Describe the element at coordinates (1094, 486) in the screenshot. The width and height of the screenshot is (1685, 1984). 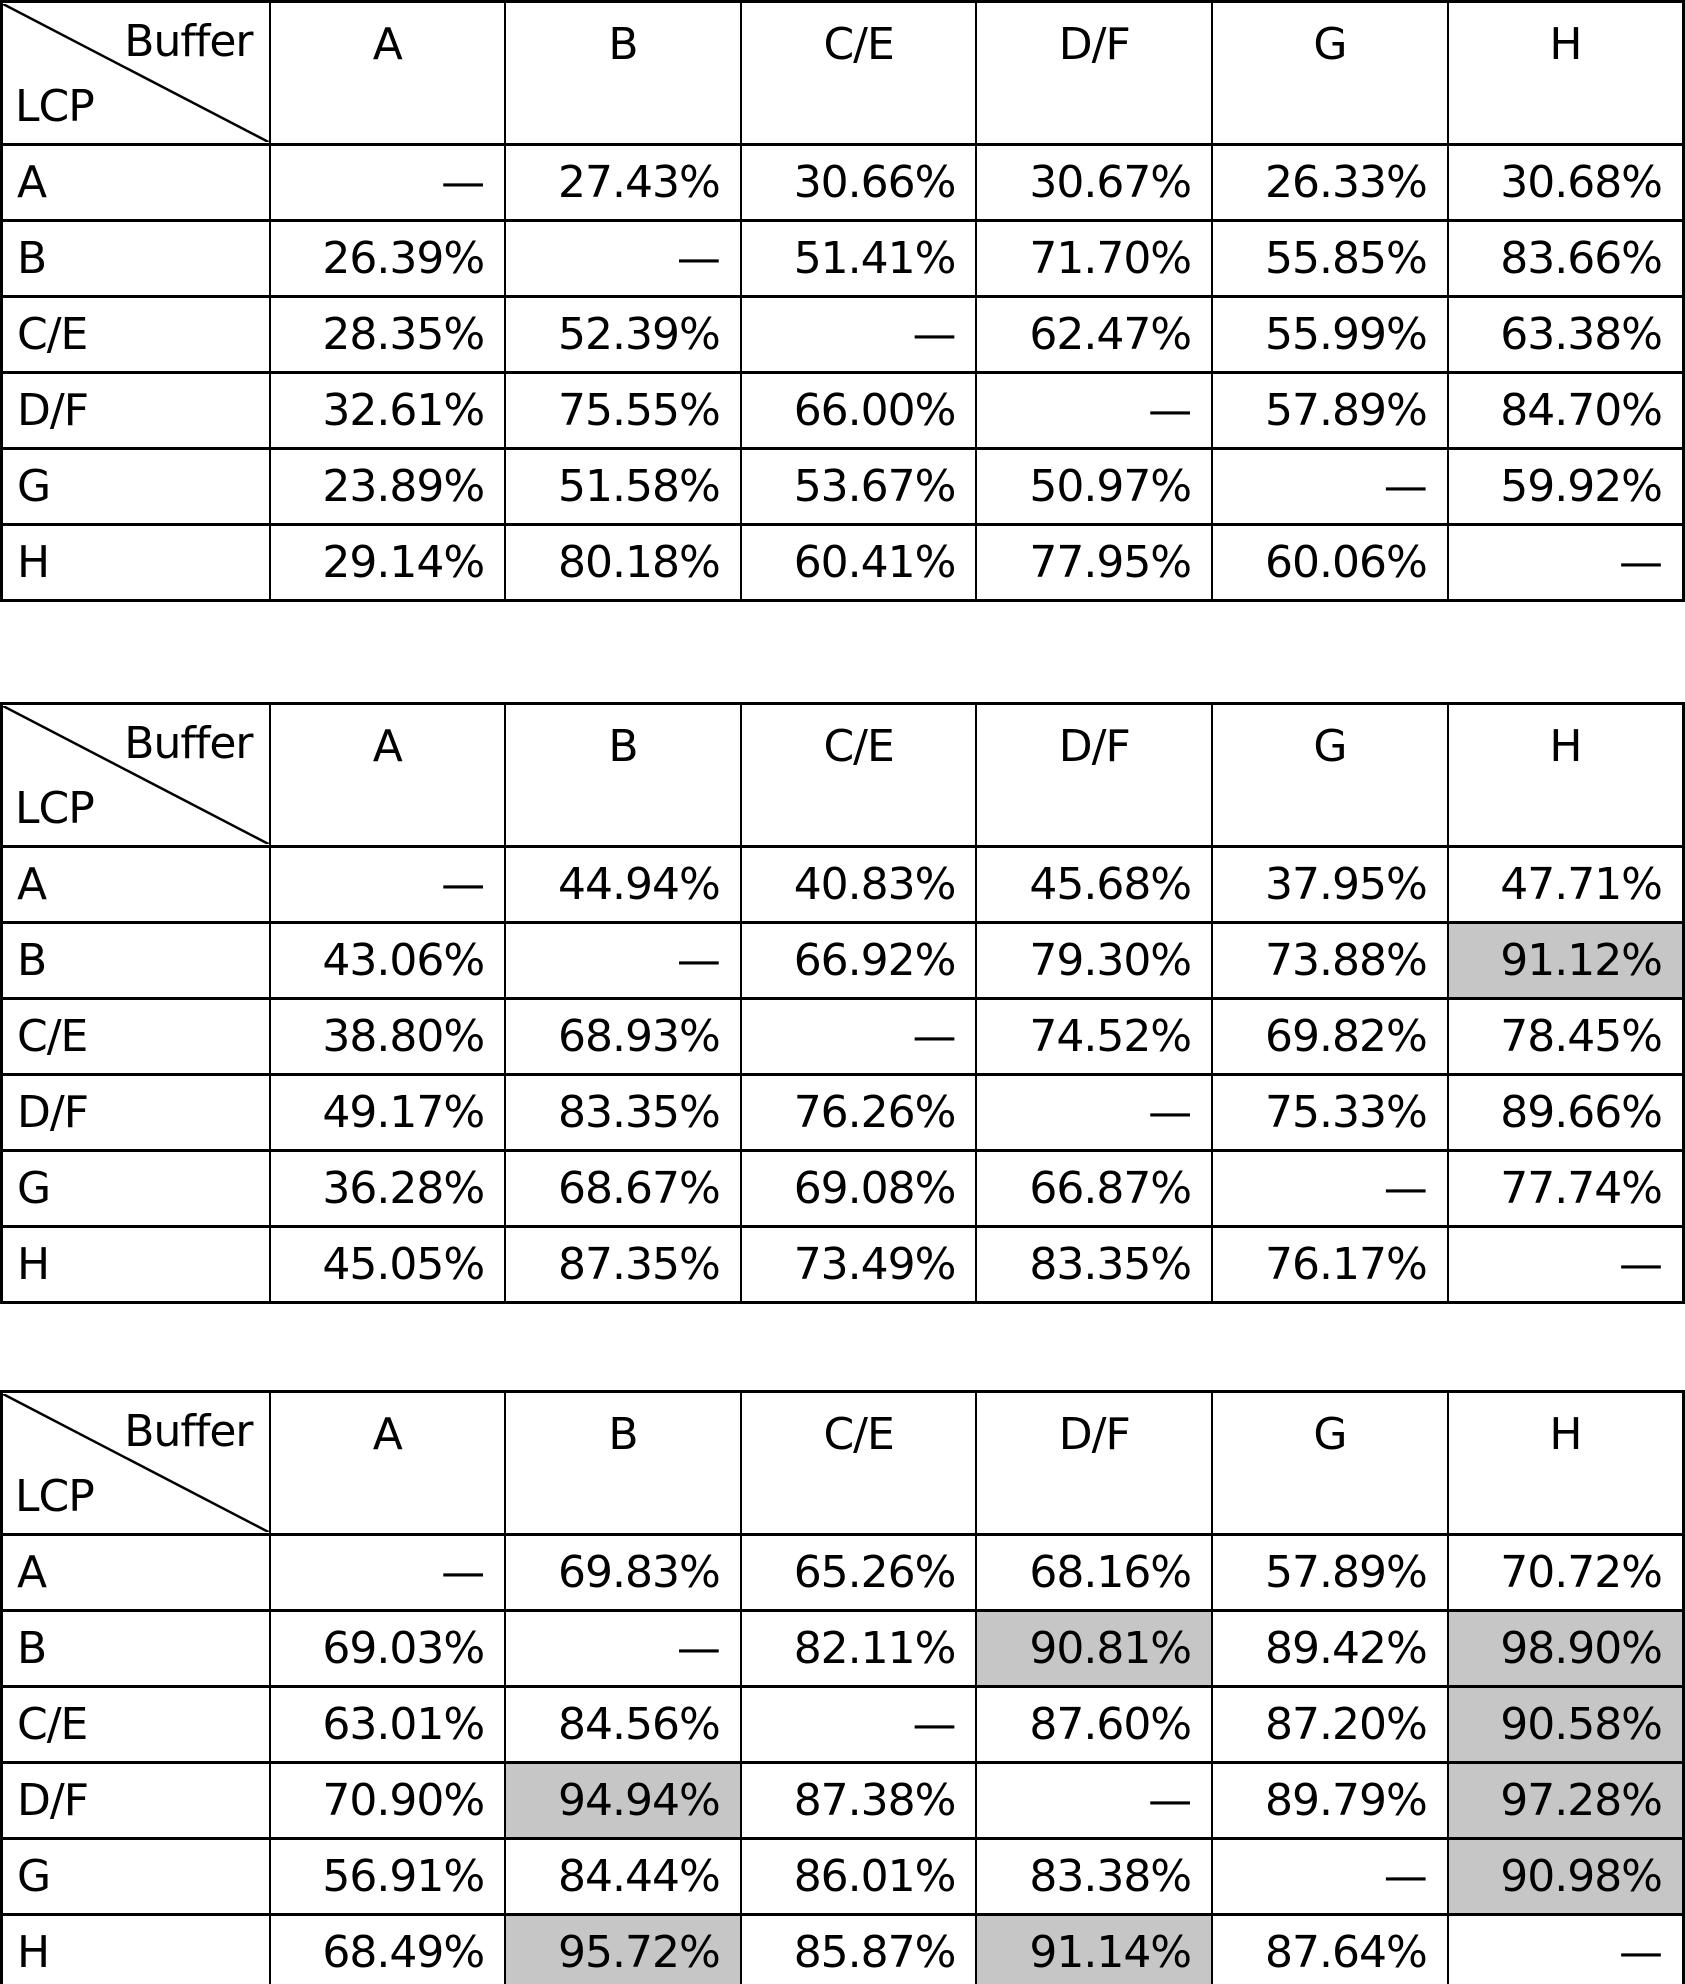
I see `matrix-cell: 50.97%` at that location.